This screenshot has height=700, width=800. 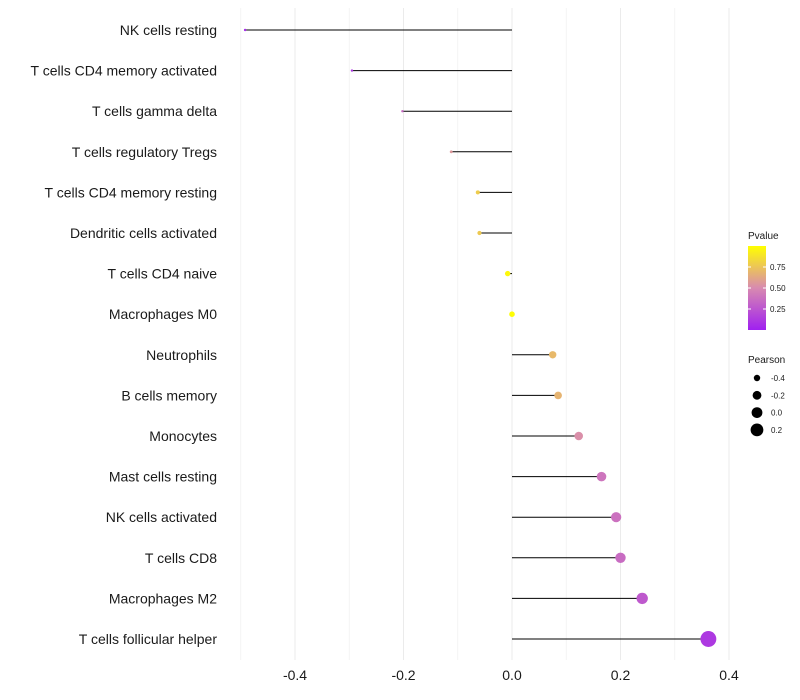 I want to click on pearson-legend-label: 0.0, so click(x=777, y=413).